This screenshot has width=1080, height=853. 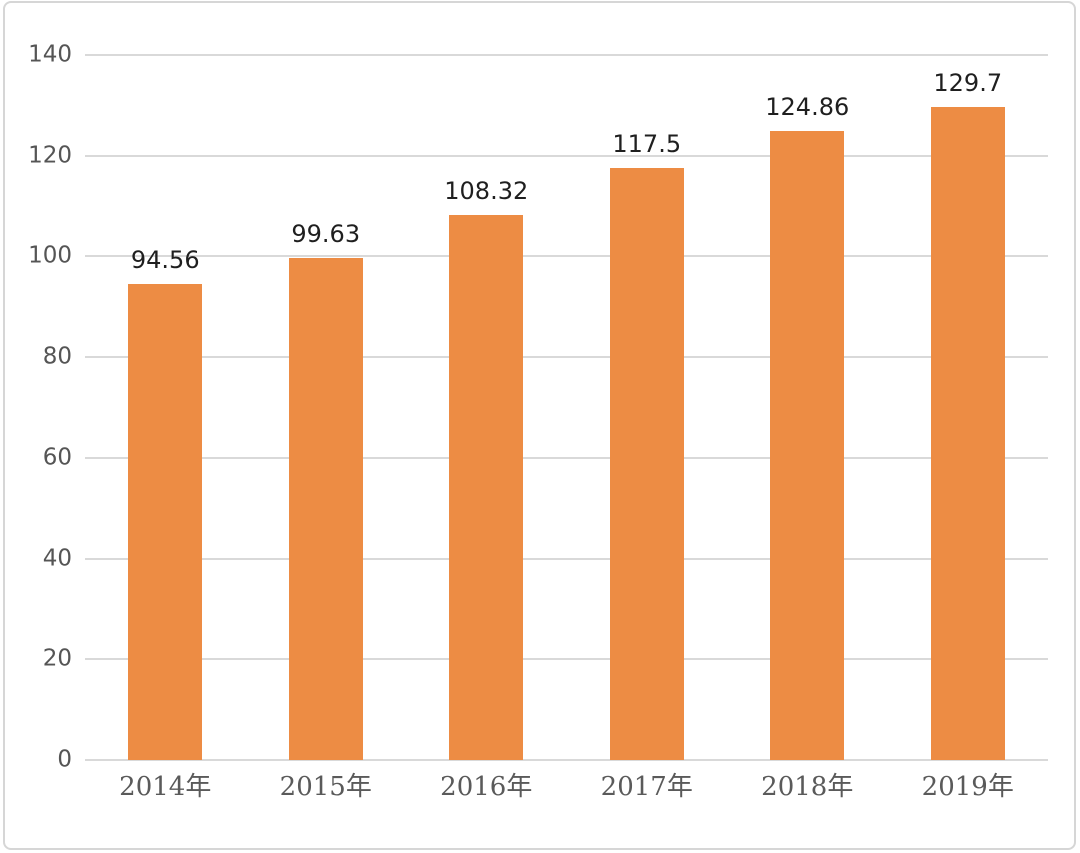 What do you see at coordinates (646, 464) in the screenshot?
I see `bar-2017年` at bounding box center [646, 464].